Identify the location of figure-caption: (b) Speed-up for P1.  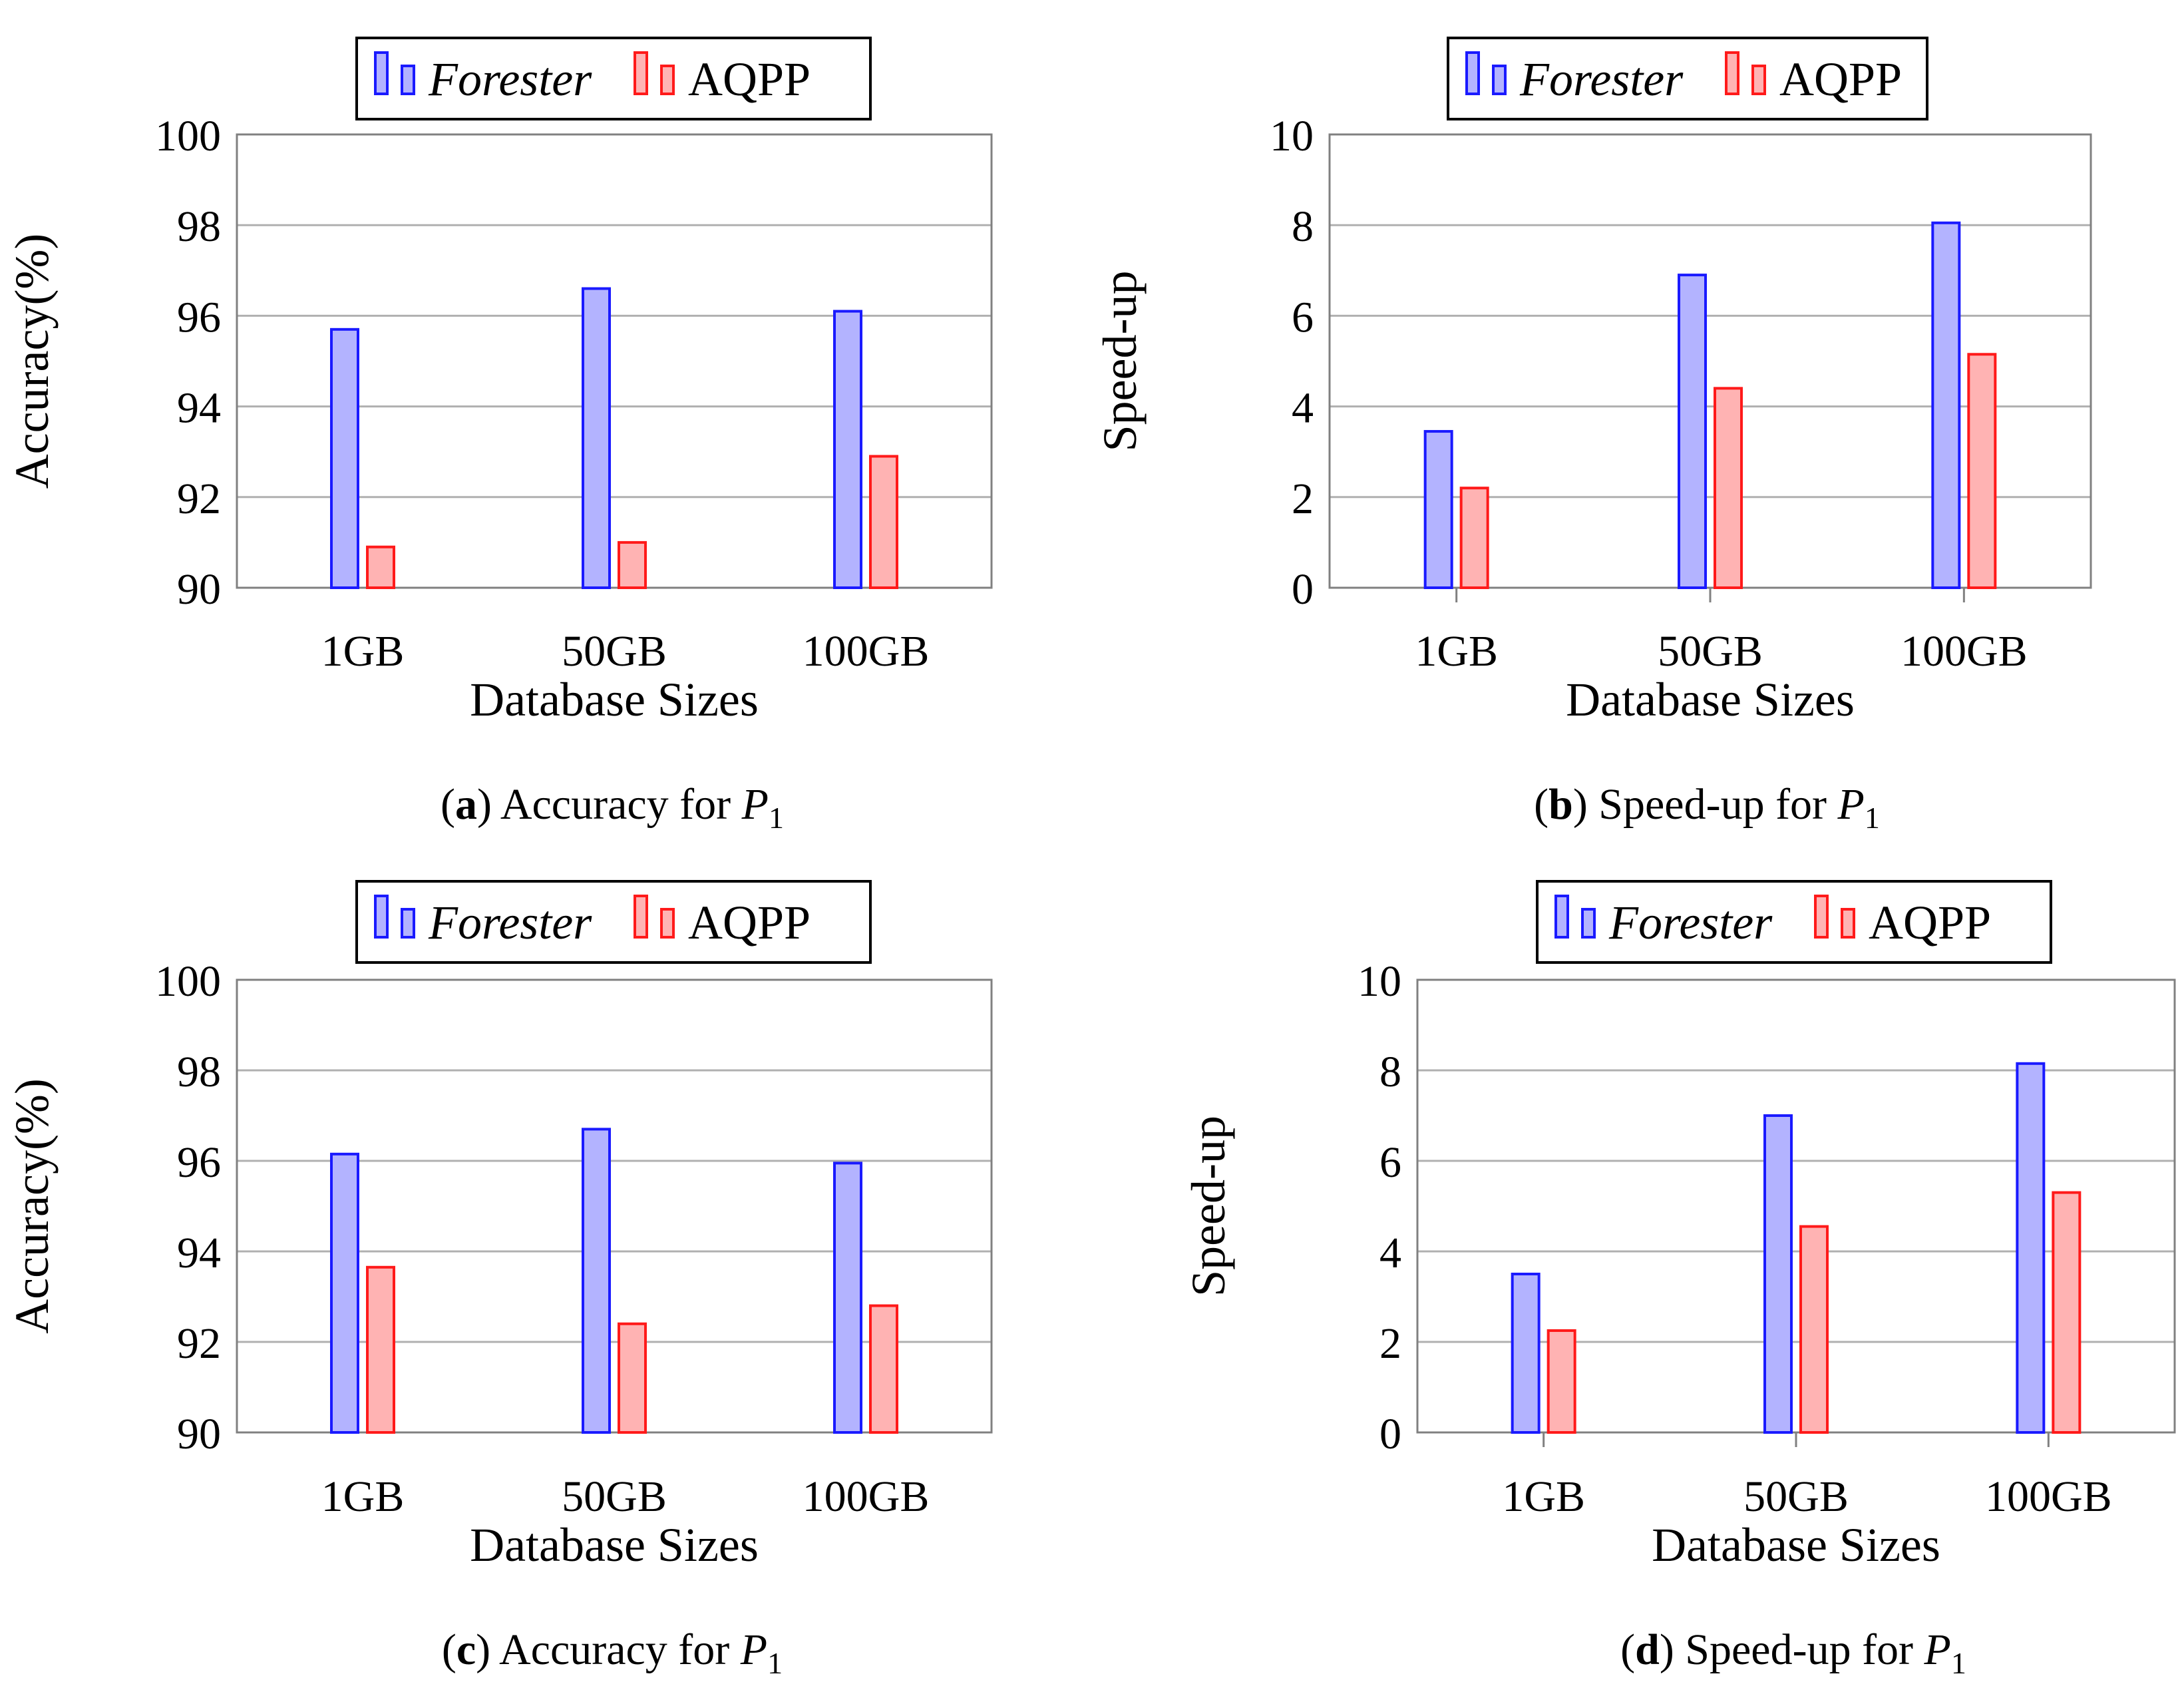
(1707, 807).